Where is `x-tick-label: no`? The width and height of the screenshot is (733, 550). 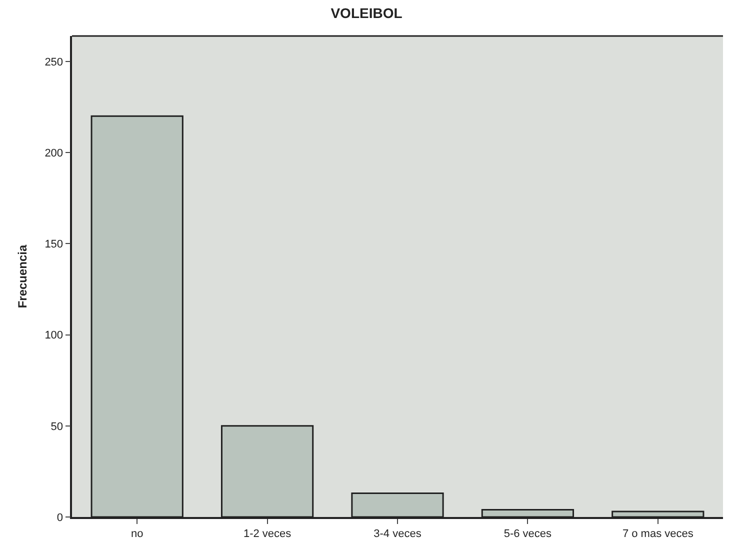 x-tick-label: no is located at coordinates (137, 534).